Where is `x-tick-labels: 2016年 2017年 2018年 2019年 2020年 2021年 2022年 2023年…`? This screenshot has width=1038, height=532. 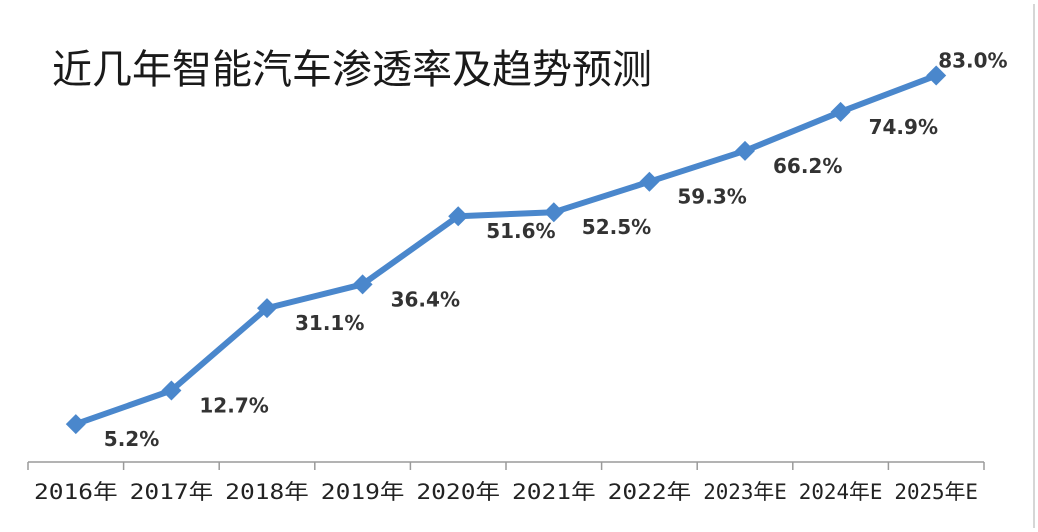 x-tick-labels: 2016年 2017年 2018年 2019年 2020年 2021年 2022年 2023年… is located at coordinates (506, 492).